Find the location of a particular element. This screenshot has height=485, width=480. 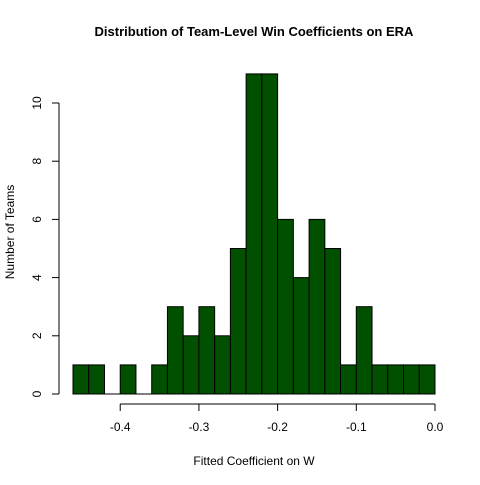

y-tick-label: 4 is located at coordinates (37, 277).